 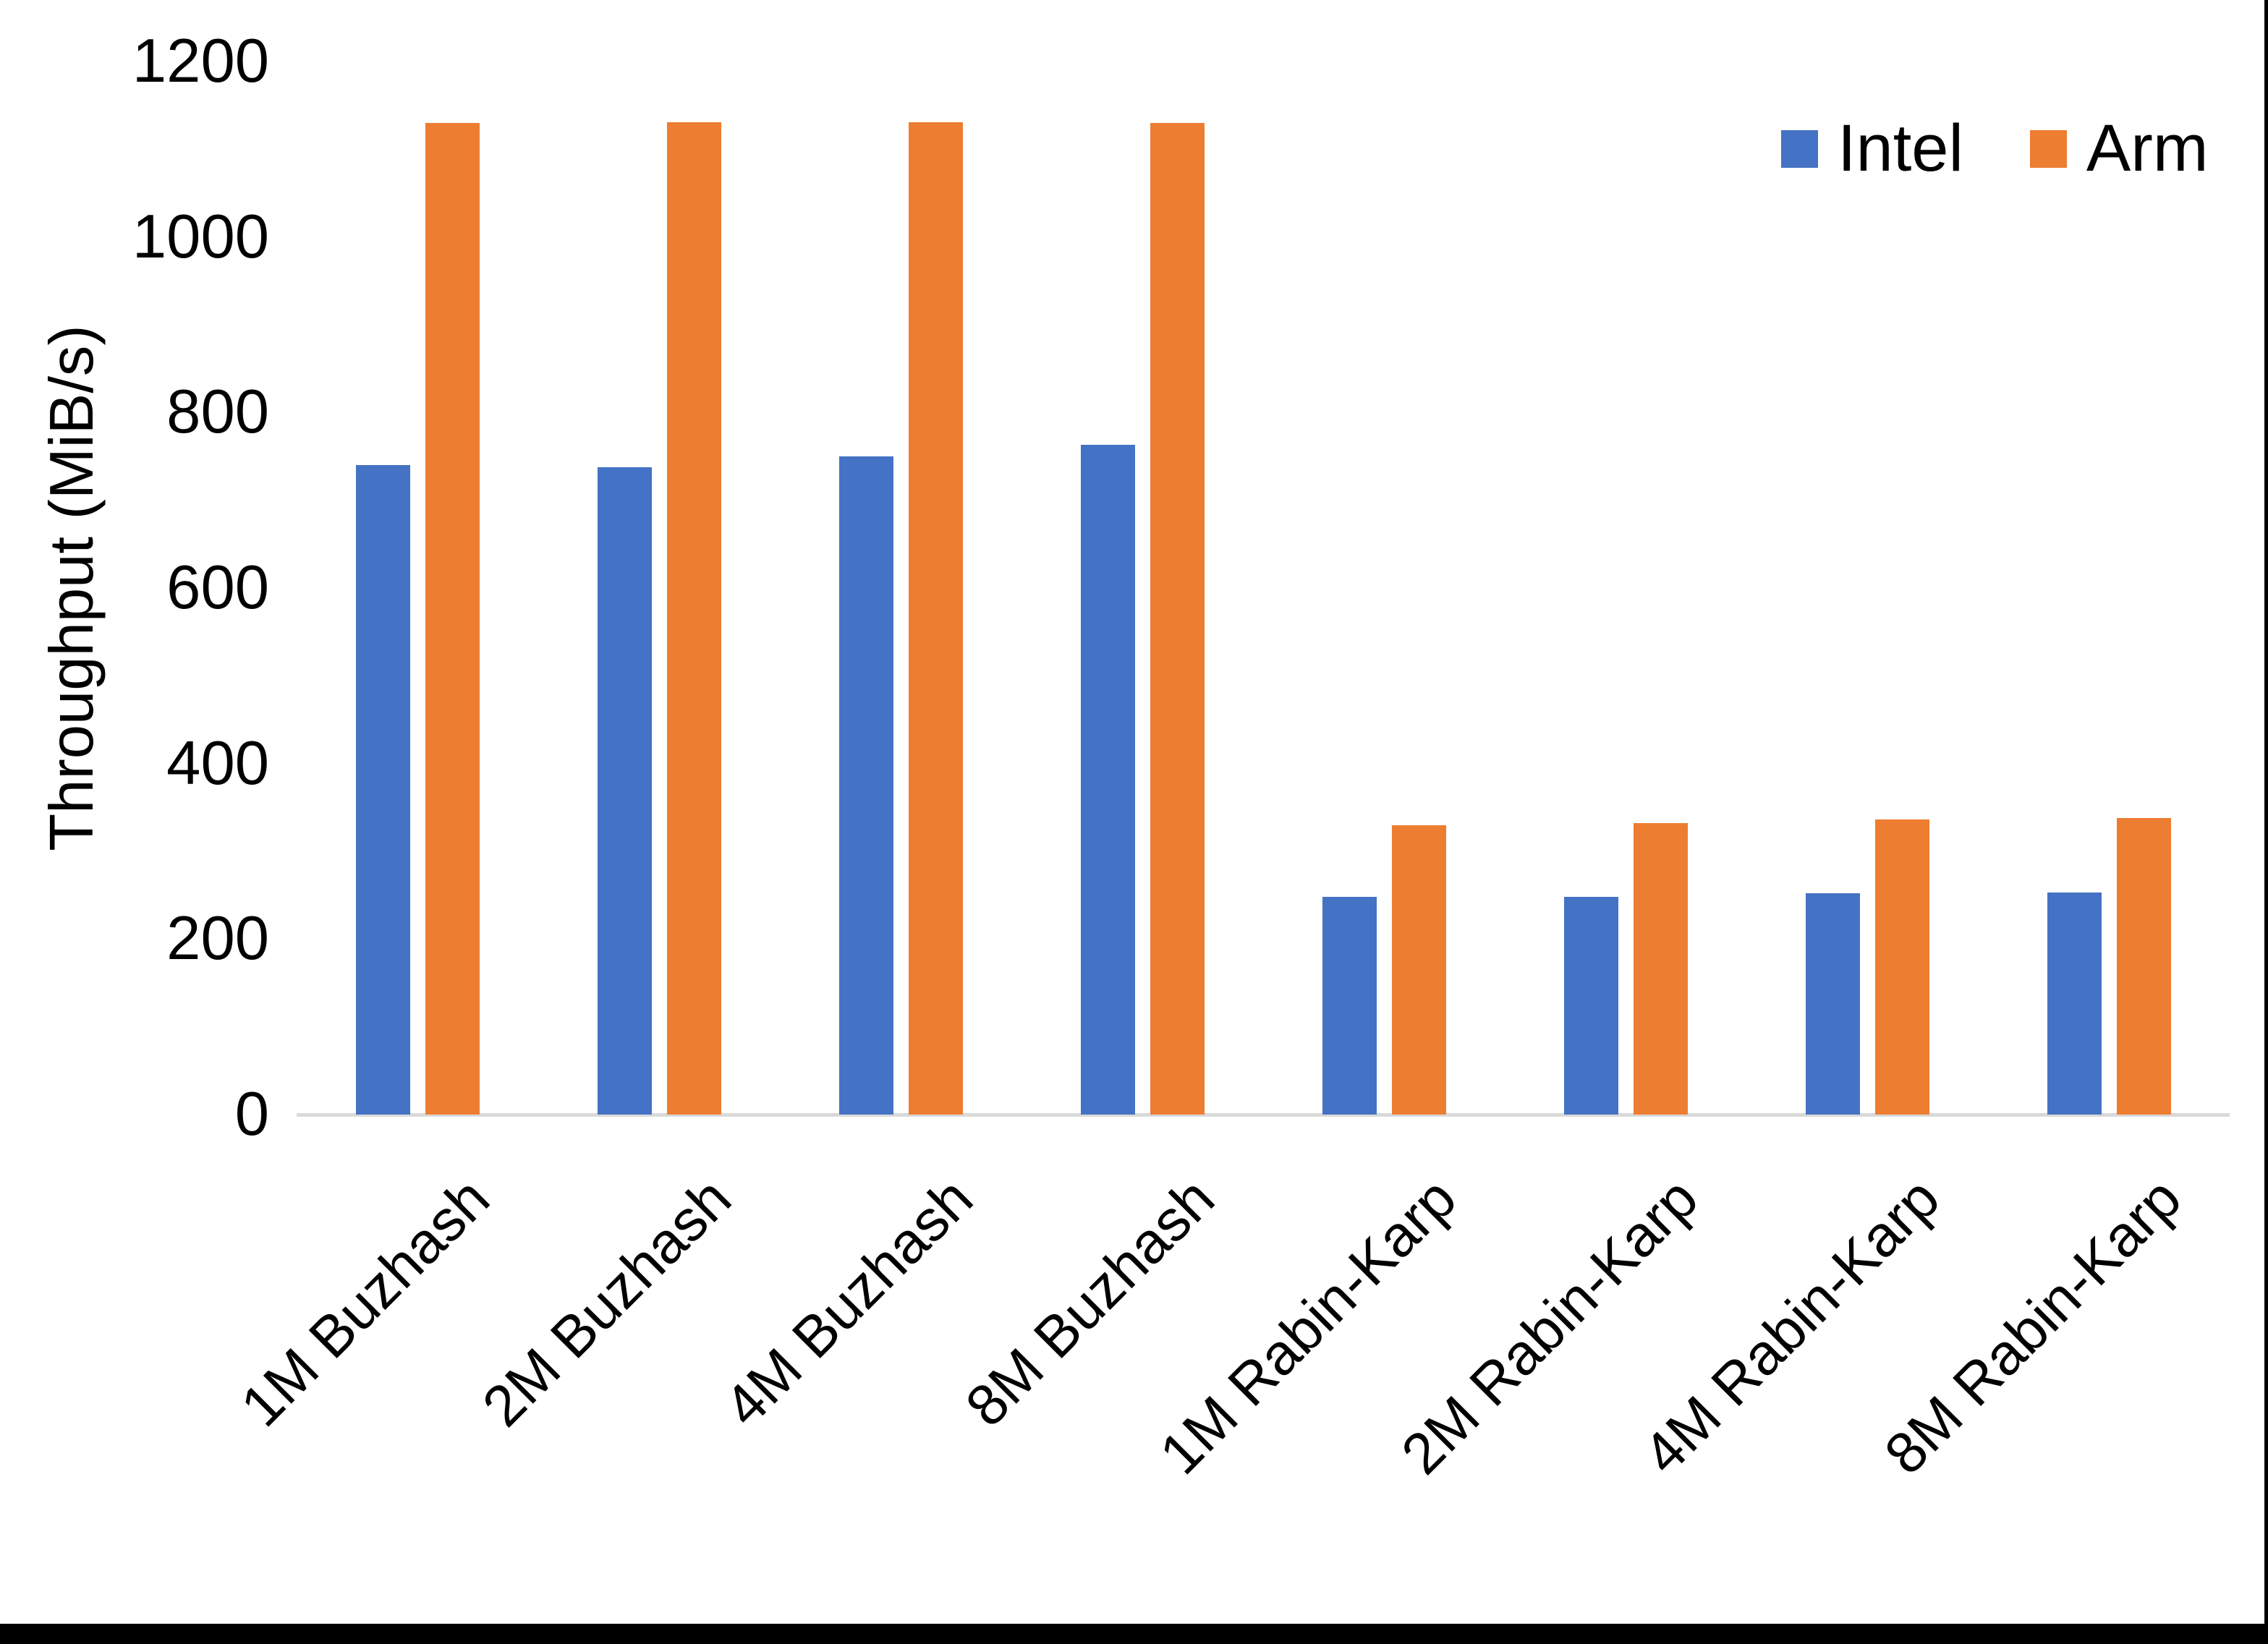 I want to click on legend: Intel Arm, so click(x=1995, y=148).